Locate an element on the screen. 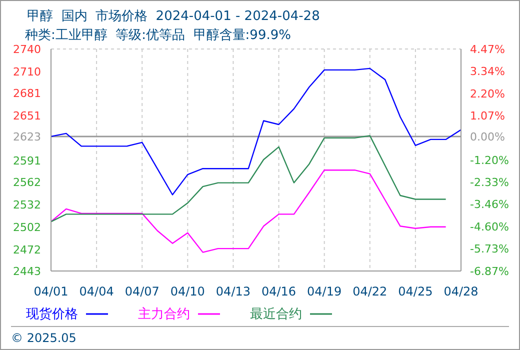 The height and width of the screenshot is (350, 520). y-tick-label: 2710 is located at coordinates (27, 71).